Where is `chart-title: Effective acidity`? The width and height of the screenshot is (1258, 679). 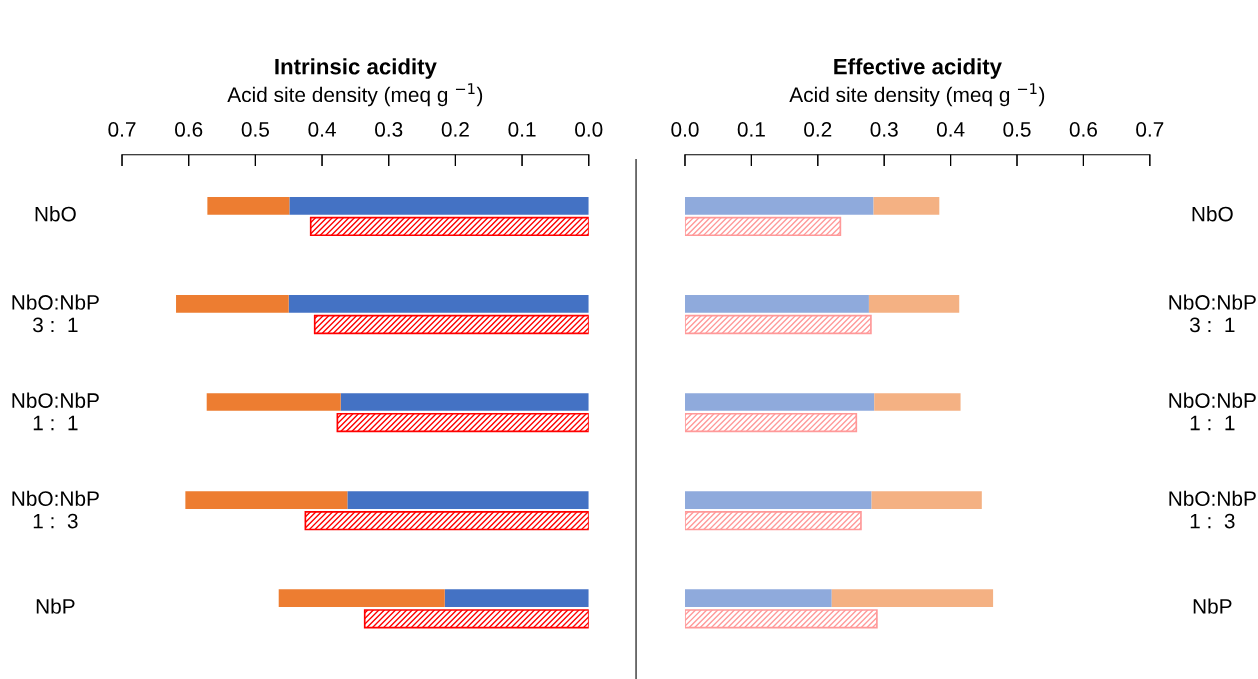 chart-title: Effective acidity is located at coordinates (918, 68).